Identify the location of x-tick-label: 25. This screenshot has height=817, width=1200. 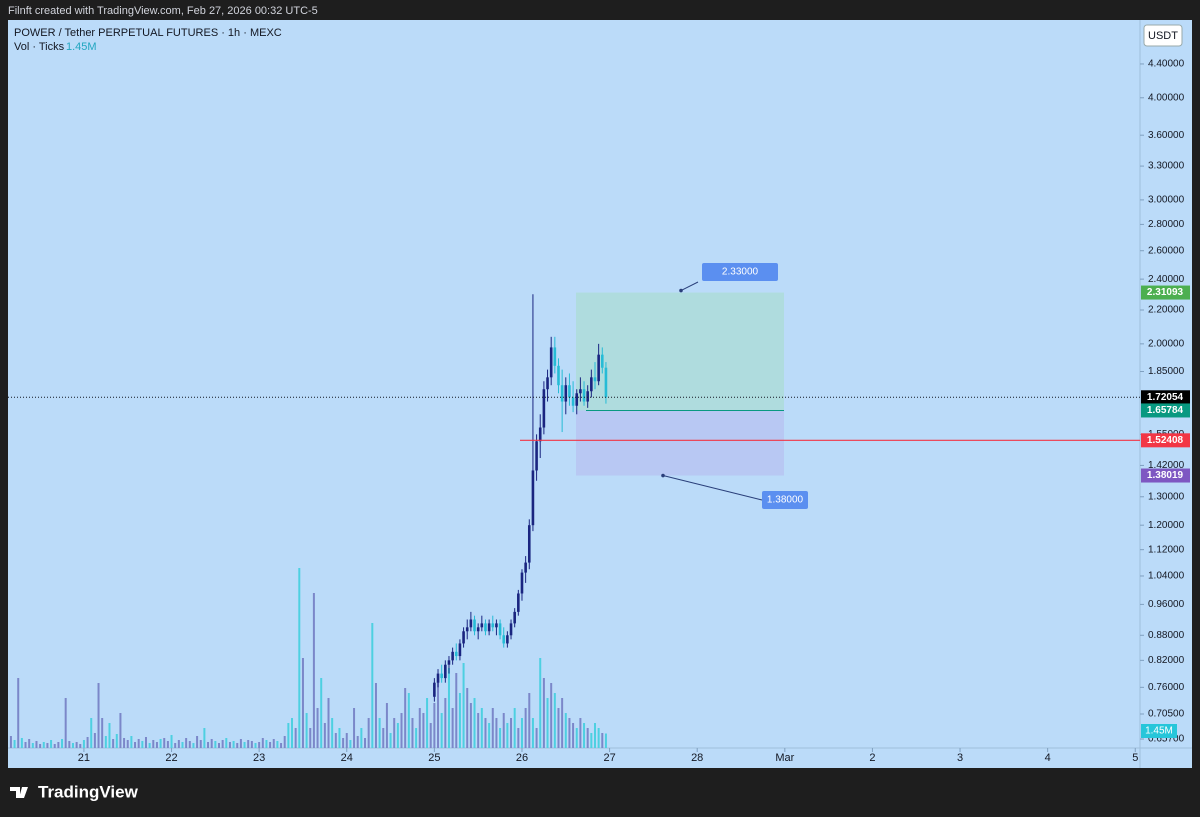
(434, 758).